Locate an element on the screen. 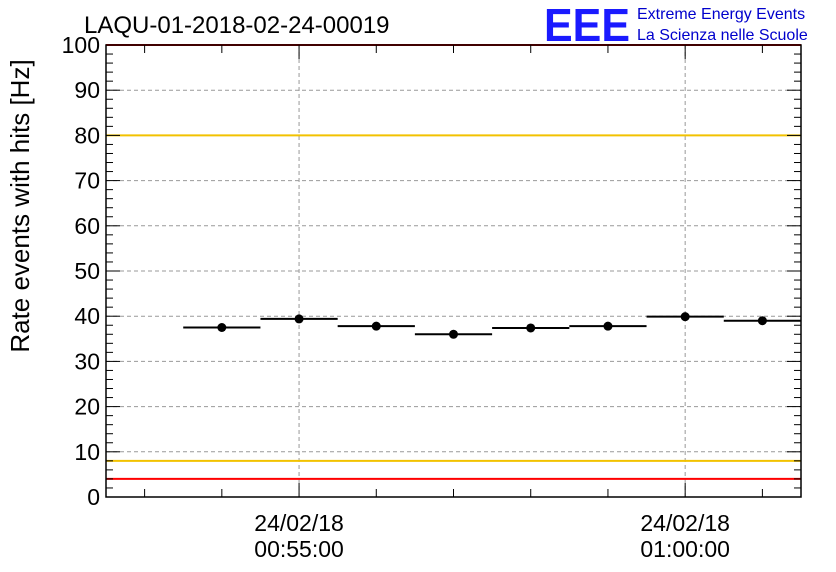 The height and width of the screenshot is (572, 836). y-tick-label: 60 is located at coordinates (87, 226).